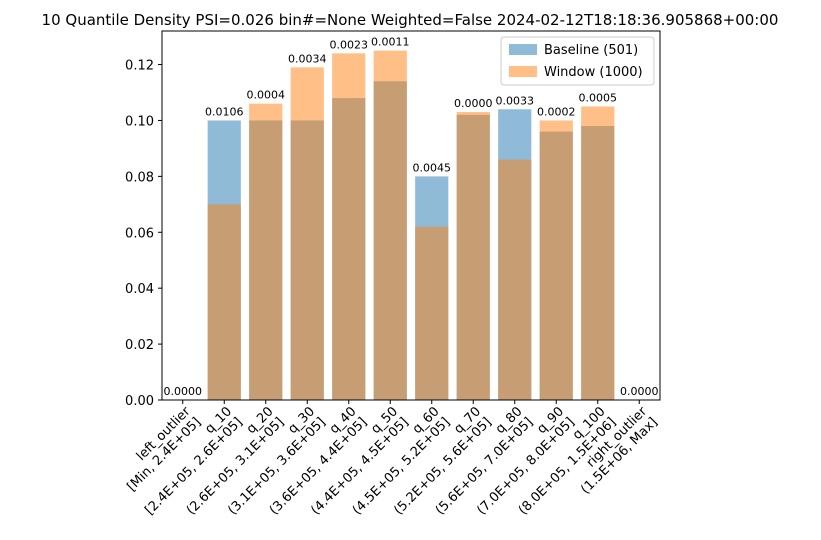 Image resolution: width=821 pixels, height=540 pixels. Describe the element at coordinates (556, 111) in the screenshot. I see `psi-label-9: 0.0002` at that location.